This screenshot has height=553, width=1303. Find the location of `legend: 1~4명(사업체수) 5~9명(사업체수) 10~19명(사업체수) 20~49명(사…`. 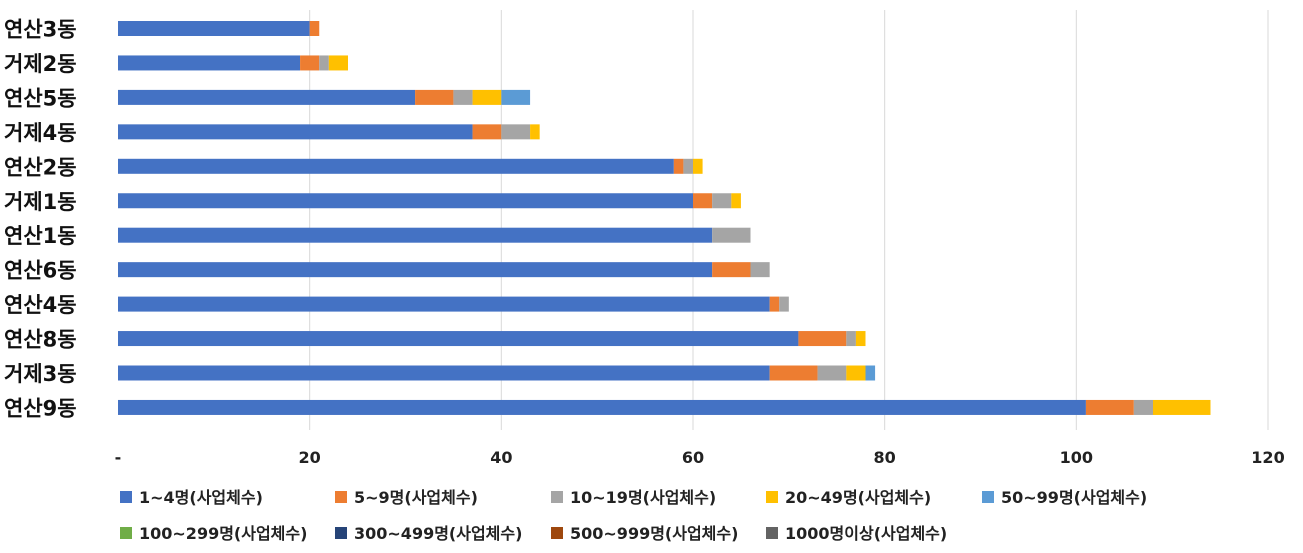

legend: 1~4명(사업체수) 5~9명(사업체수) 10~19명(사업체수) 20~49명(사… is located at coordinates (633, 515).